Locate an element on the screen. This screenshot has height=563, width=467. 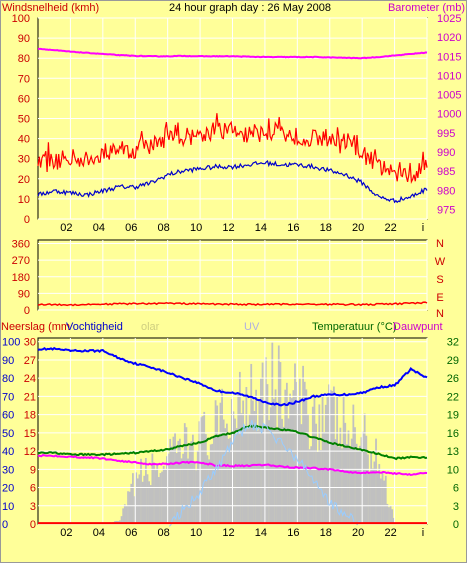
dewpoint-line is located at coordinates (232, 465).